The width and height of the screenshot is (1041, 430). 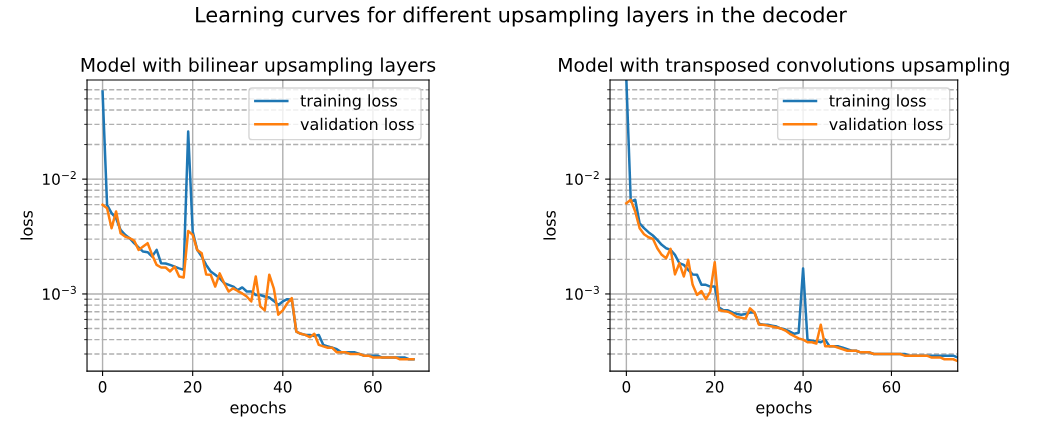 What do you see at coordinates (258, 66) in the screenshot?
I see `chart-title: Model with bilinear upsampling layers` at bounding box center [258, 66].